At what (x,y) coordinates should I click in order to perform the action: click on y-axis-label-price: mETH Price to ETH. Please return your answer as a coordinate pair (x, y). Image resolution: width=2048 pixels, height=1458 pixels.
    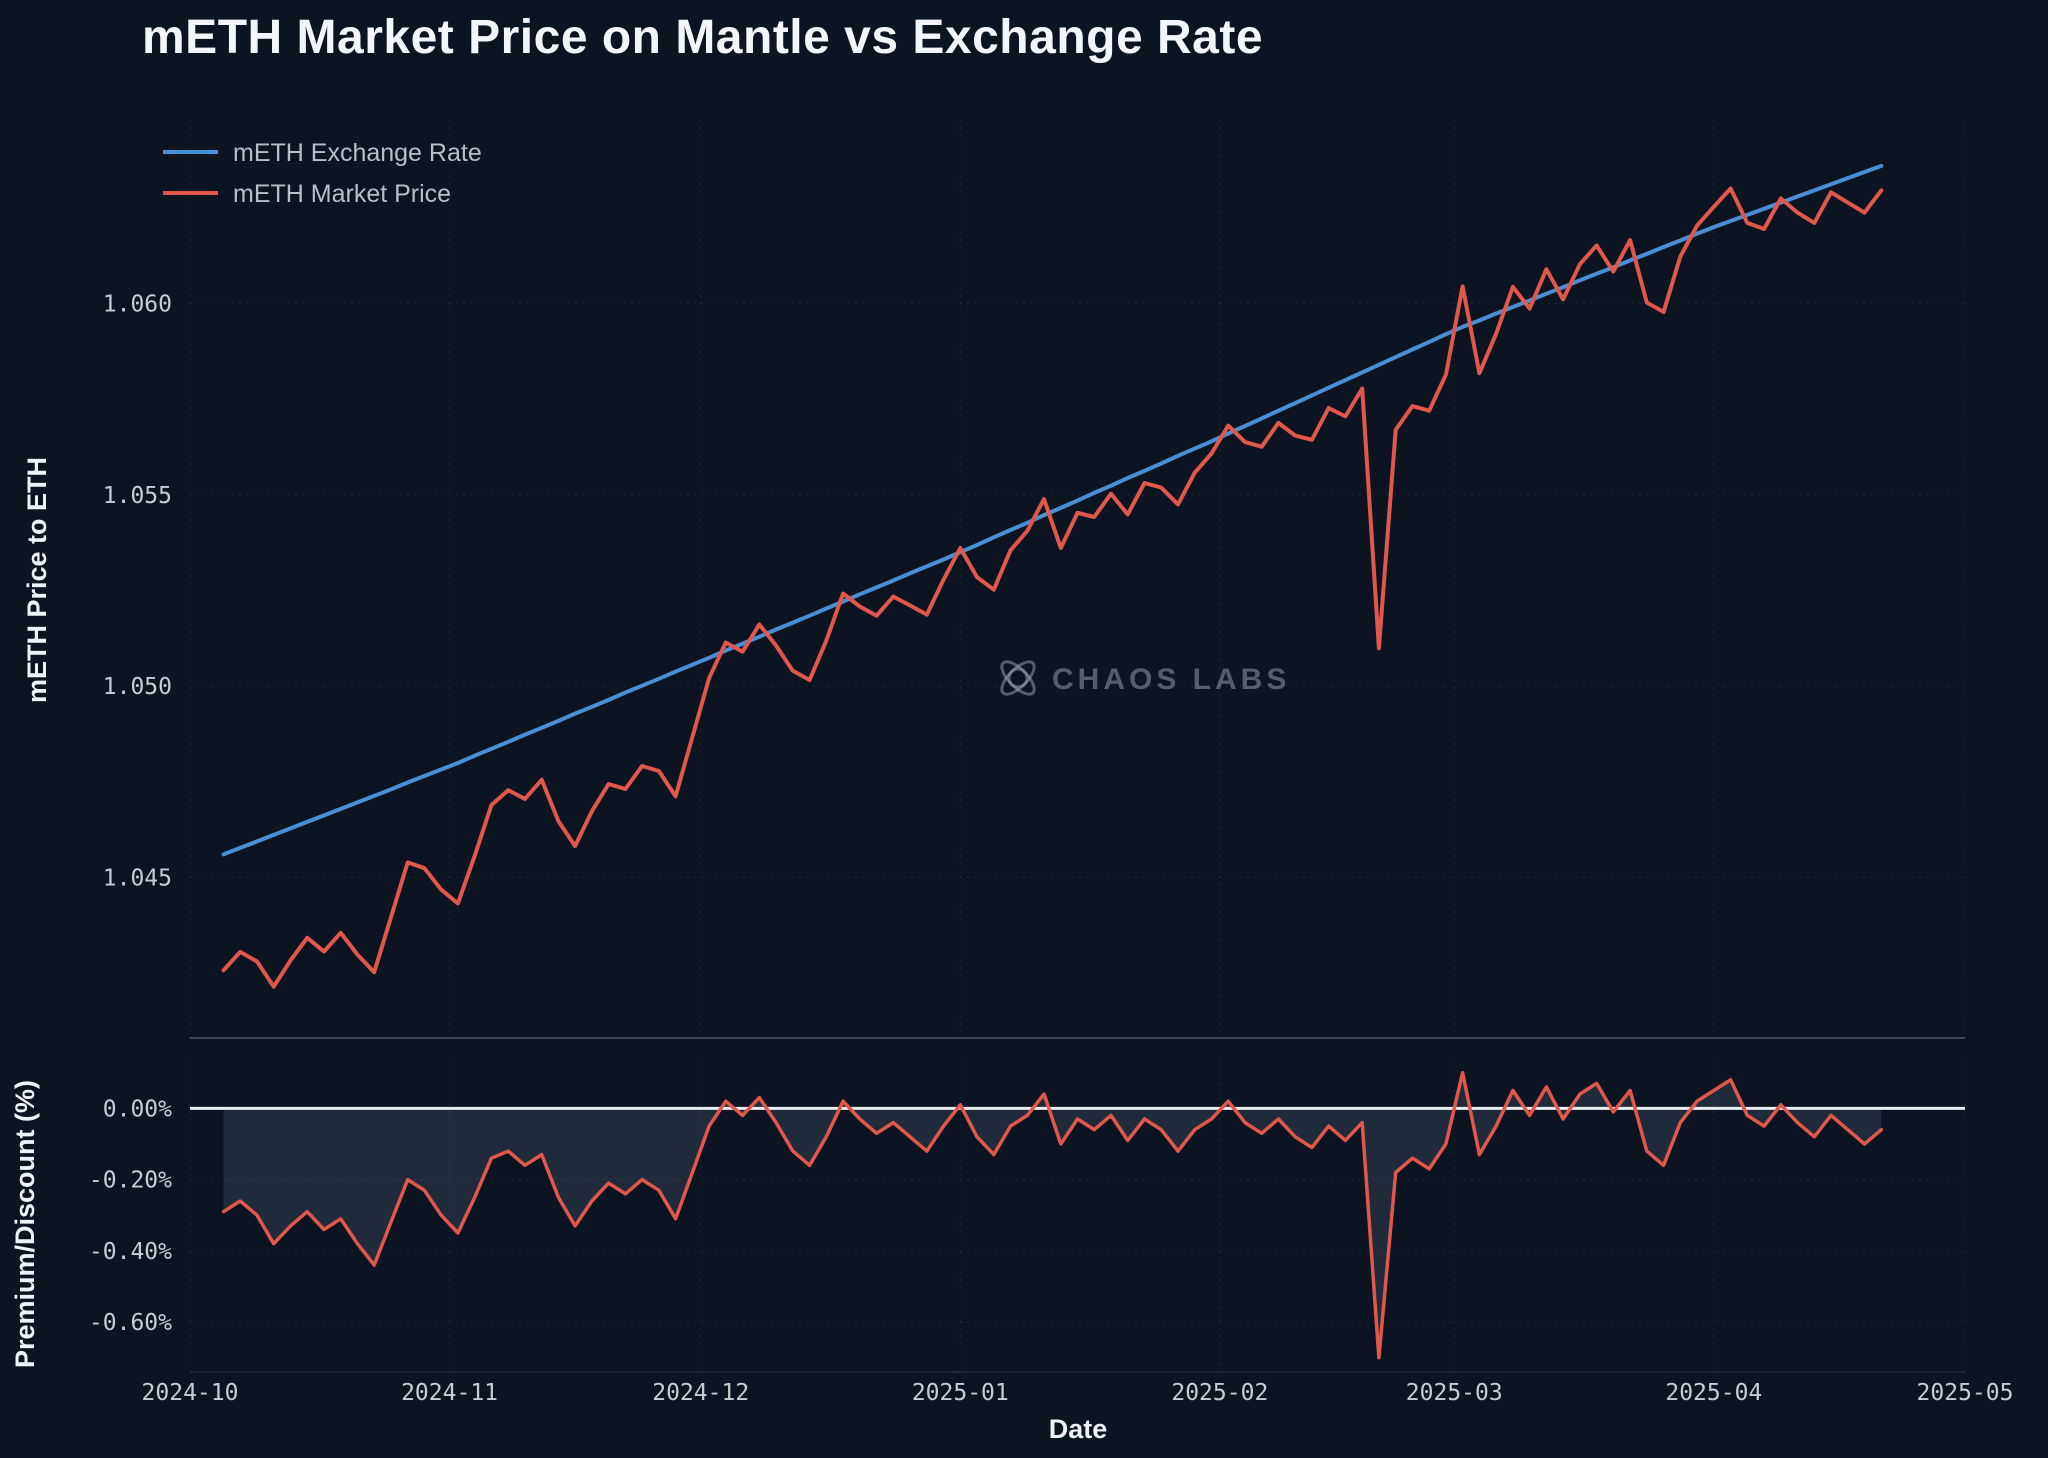
    Looking at the image, I should click on (37, 580).